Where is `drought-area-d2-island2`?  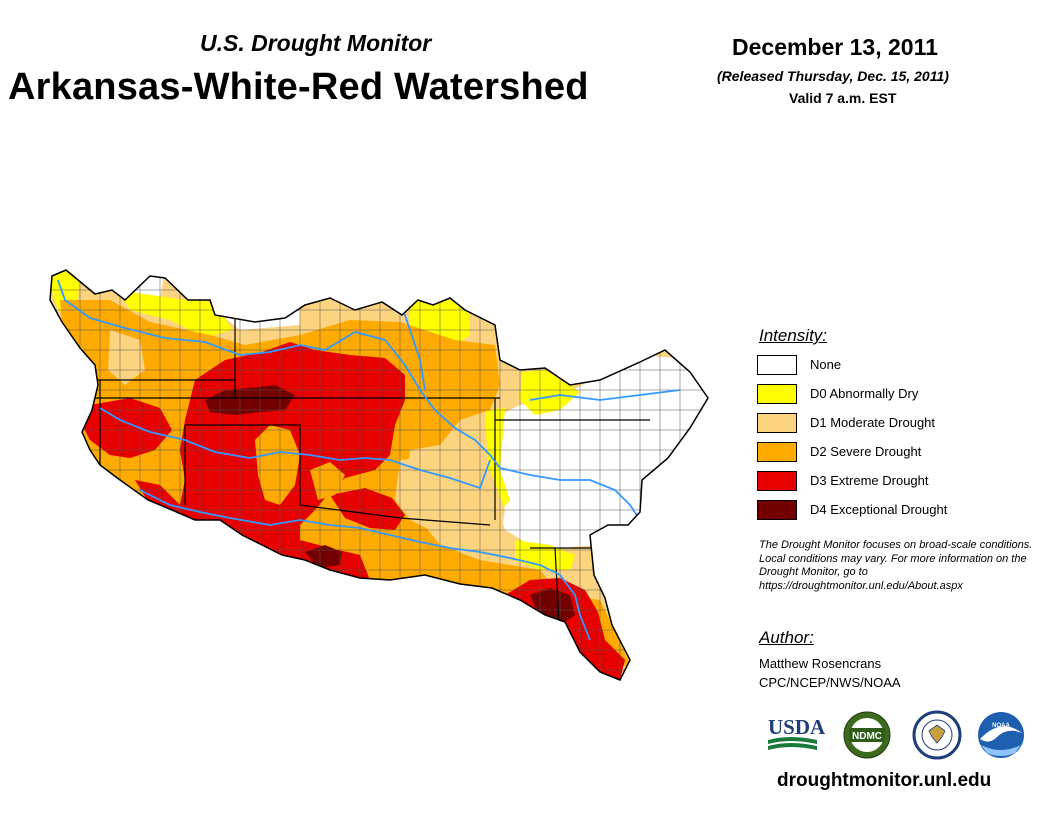 drought-area-d2-island2 is located at coordinates (327, 481).